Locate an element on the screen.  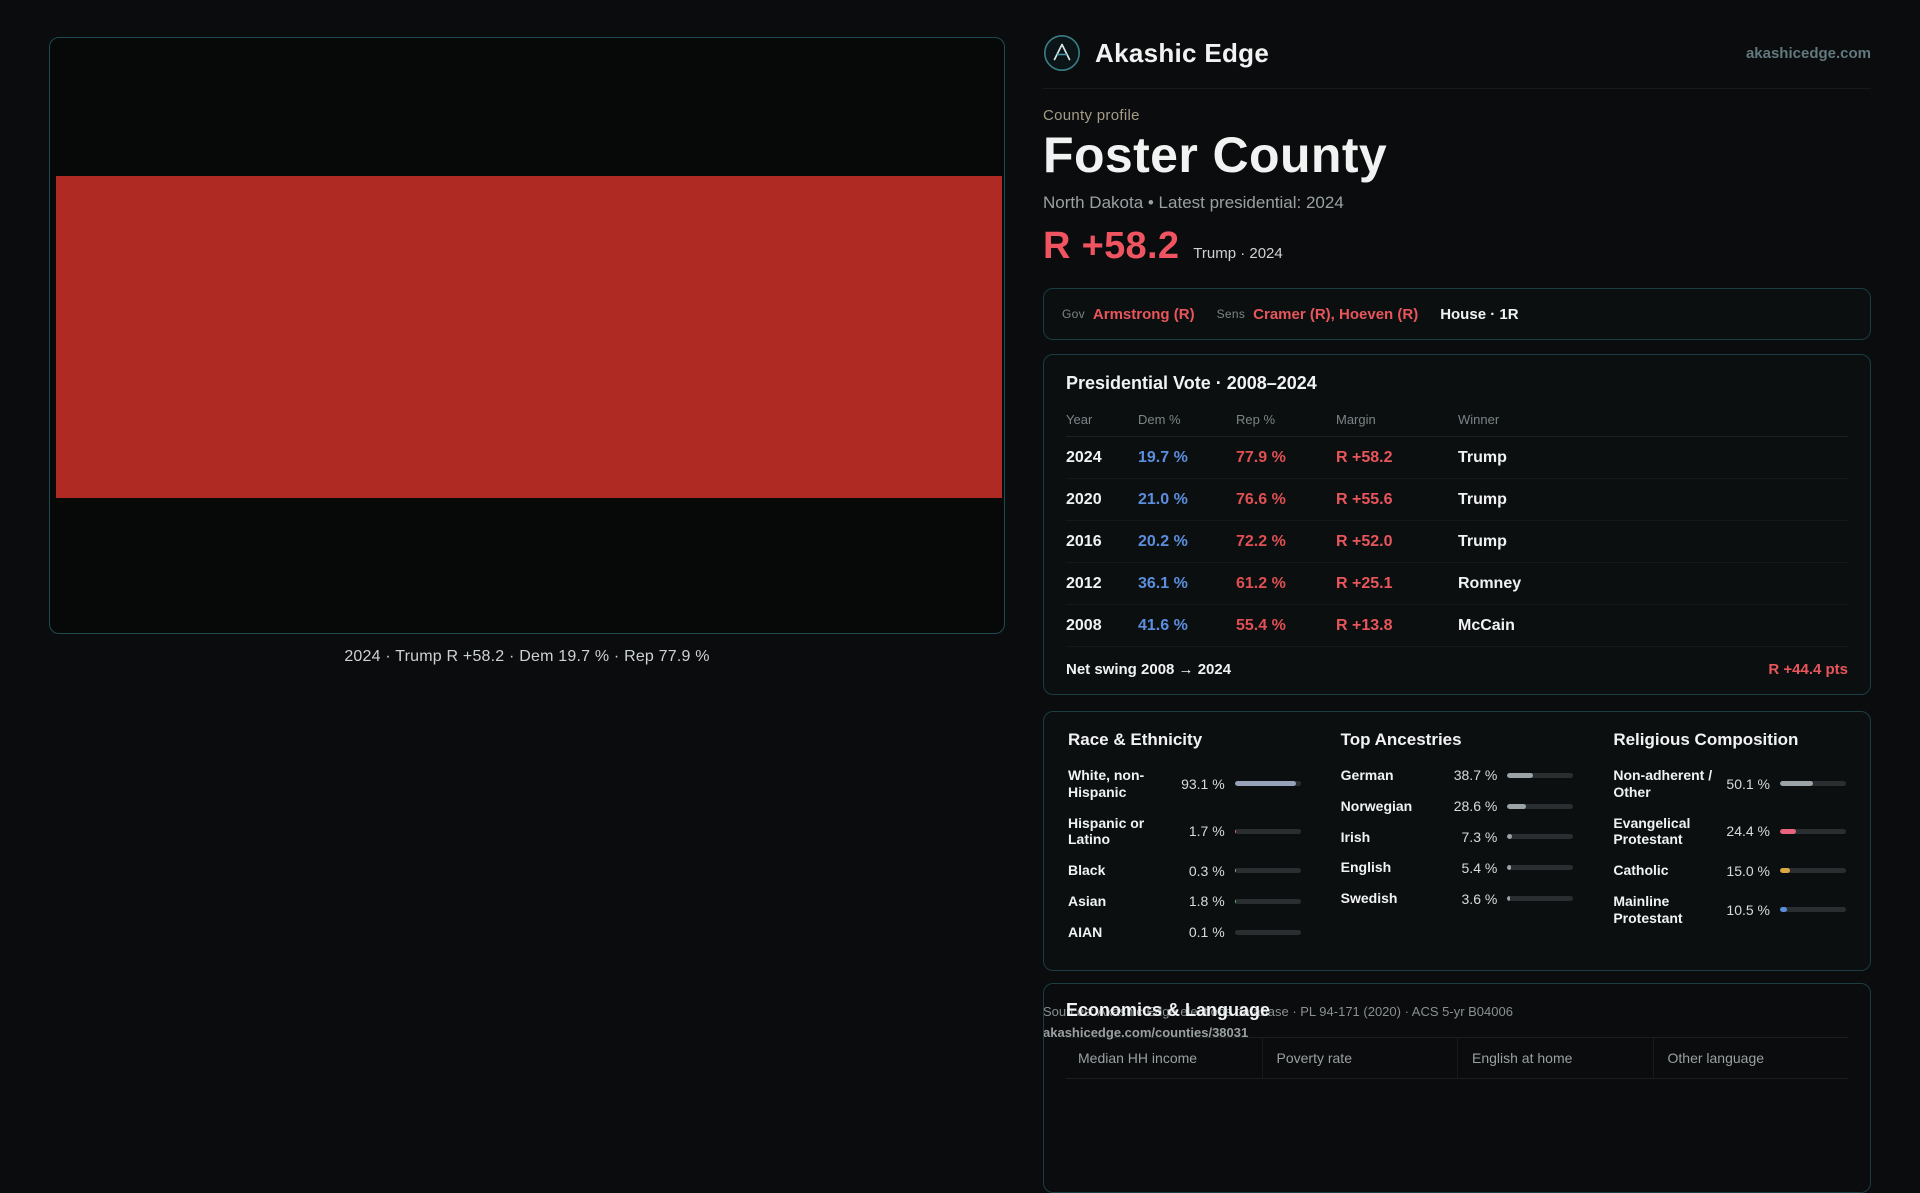
demo-label: Hispanic or Latino is located at coordinates (1123, 832).